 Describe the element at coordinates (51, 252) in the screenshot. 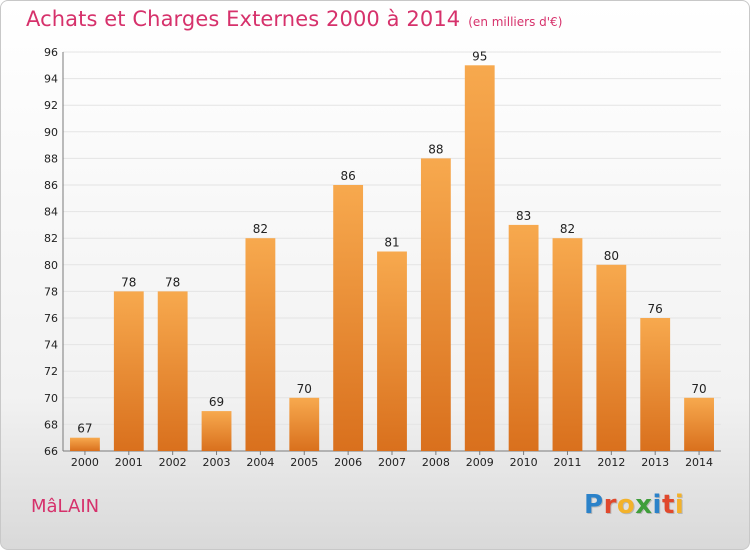

I see `y-tick-labels: 66 68 70 72 74 76 78 80 82 84 86 88 90 92 94 96` at that location.